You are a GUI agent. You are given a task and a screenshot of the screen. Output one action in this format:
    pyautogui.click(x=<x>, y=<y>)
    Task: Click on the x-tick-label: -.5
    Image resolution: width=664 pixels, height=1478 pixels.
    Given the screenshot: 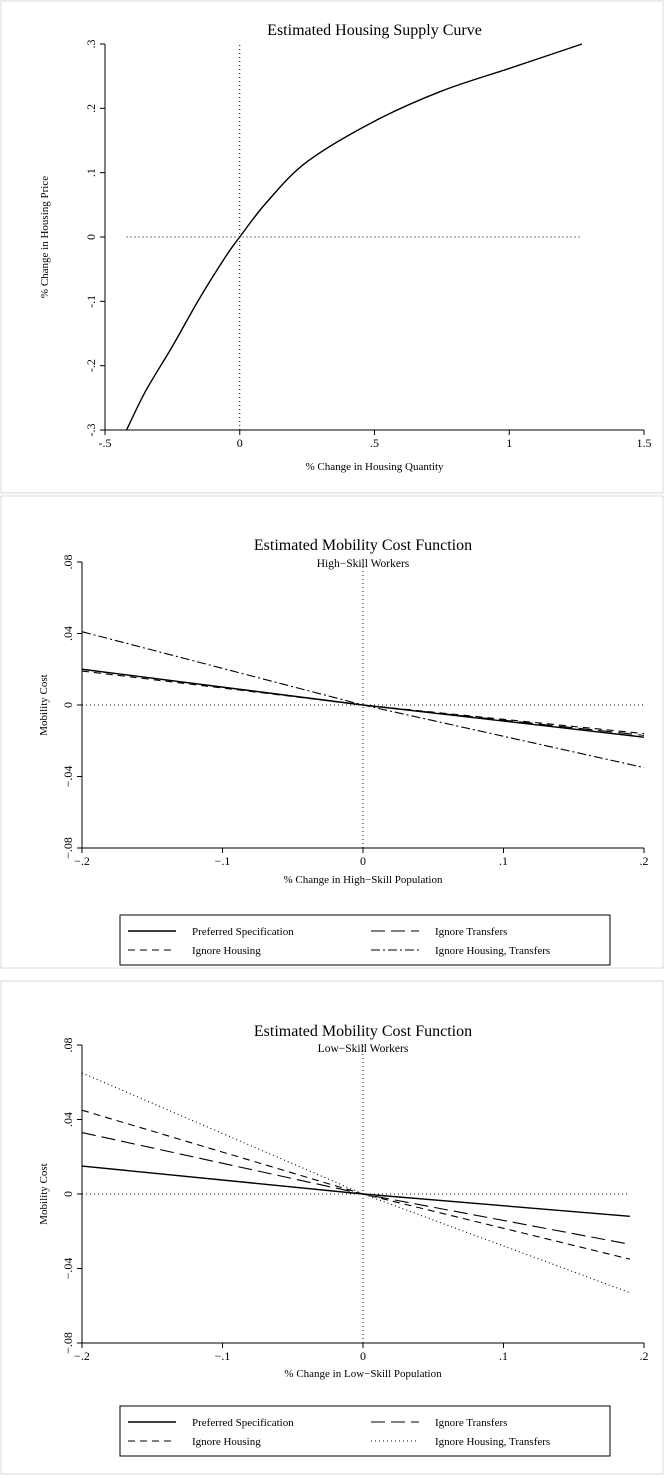 What is the action you would take?
    pyautogui.click(x=105, y=443)
    